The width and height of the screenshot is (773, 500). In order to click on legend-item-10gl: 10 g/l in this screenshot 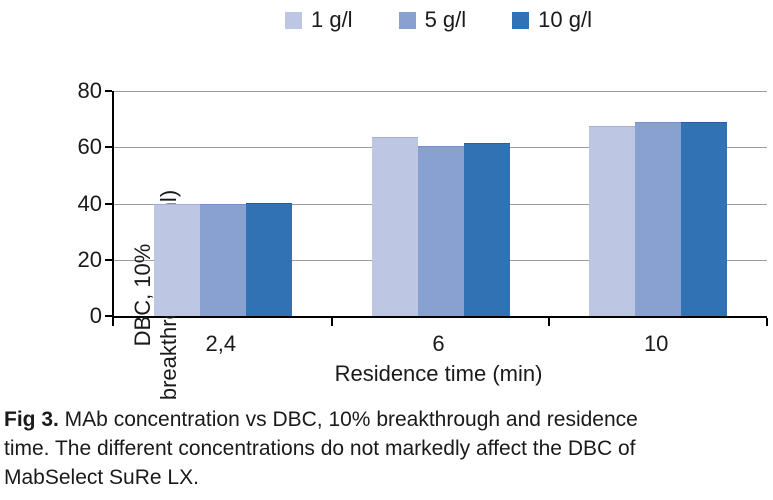, I will do `click(552, 20)`.